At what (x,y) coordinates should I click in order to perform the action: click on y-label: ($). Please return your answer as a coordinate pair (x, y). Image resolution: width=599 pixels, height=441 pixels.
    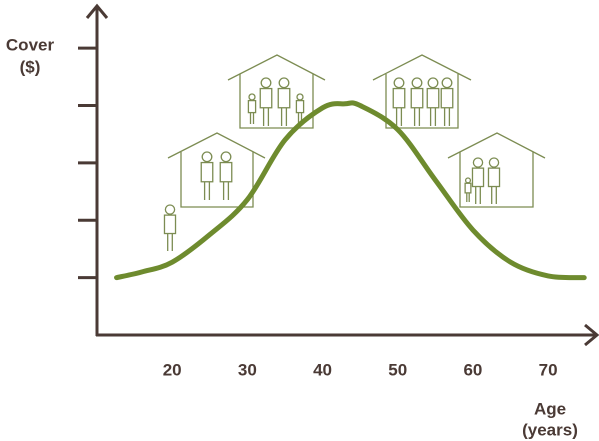
    Looking at the image, I should click on (30, 66).